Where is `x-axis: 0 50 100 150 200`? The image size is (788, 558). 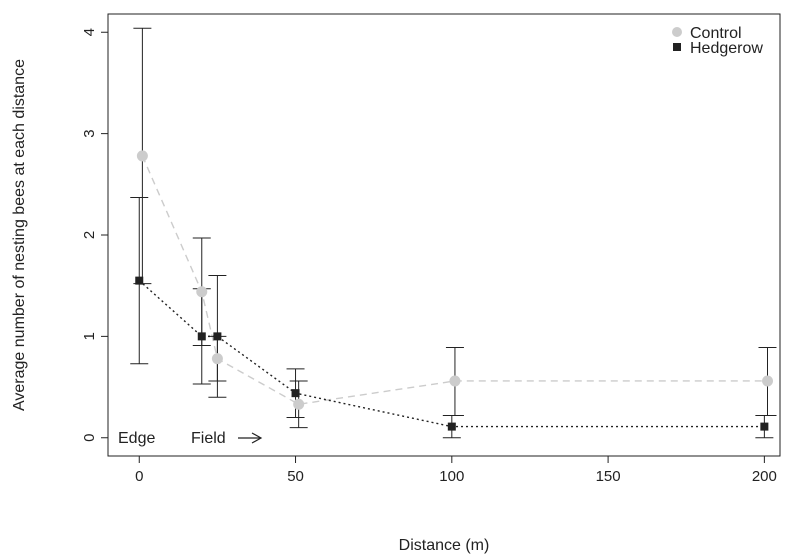
x-axis: 0 50 100 150 200 is located at coordinates (456, 470).